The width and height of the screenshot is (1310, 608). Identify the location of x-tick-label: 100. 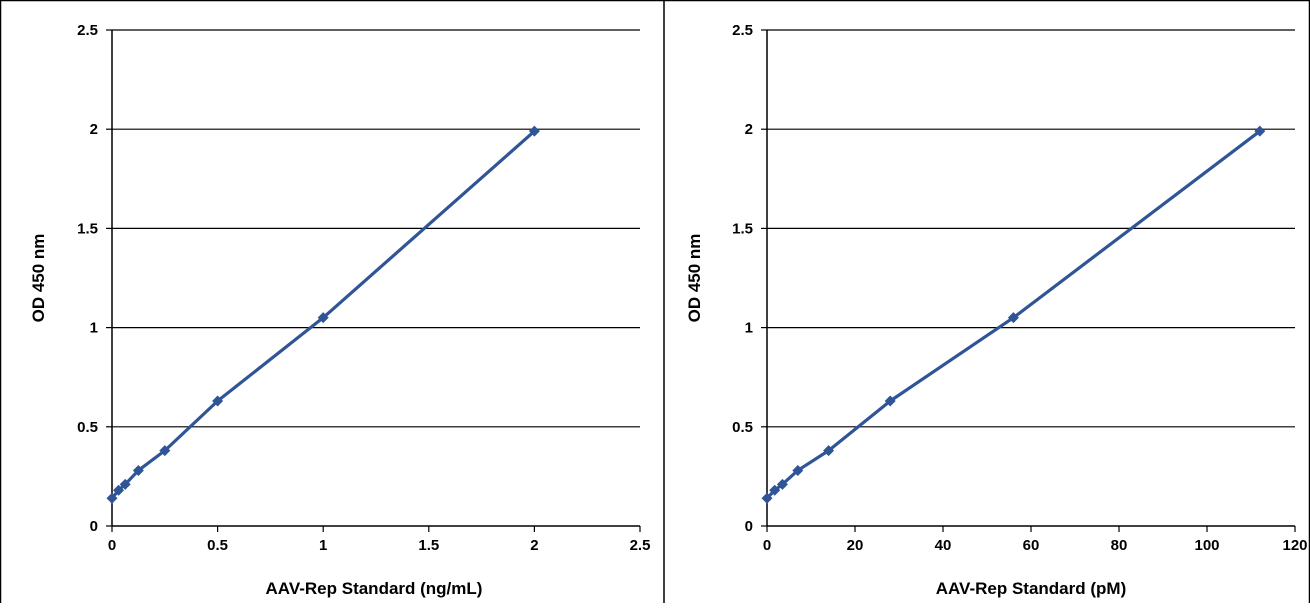
(1206, 545).